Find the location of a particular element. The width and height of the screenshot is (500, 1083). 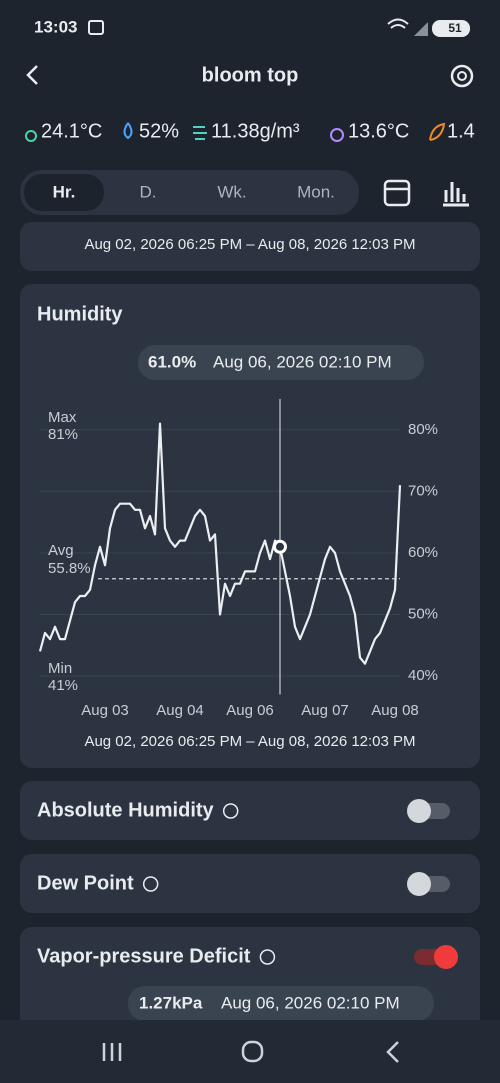

tab: Wk. is located at coordinates (231, 191).